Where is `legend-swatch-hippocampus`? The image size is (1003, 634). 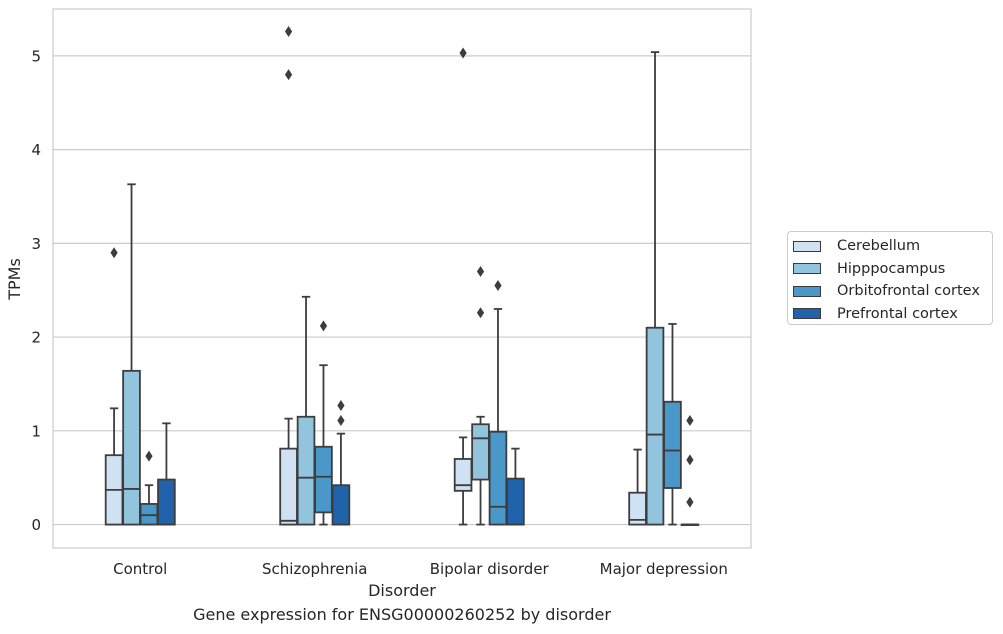 legend-swatch-hippocampus is located at coordinates (807, 269).